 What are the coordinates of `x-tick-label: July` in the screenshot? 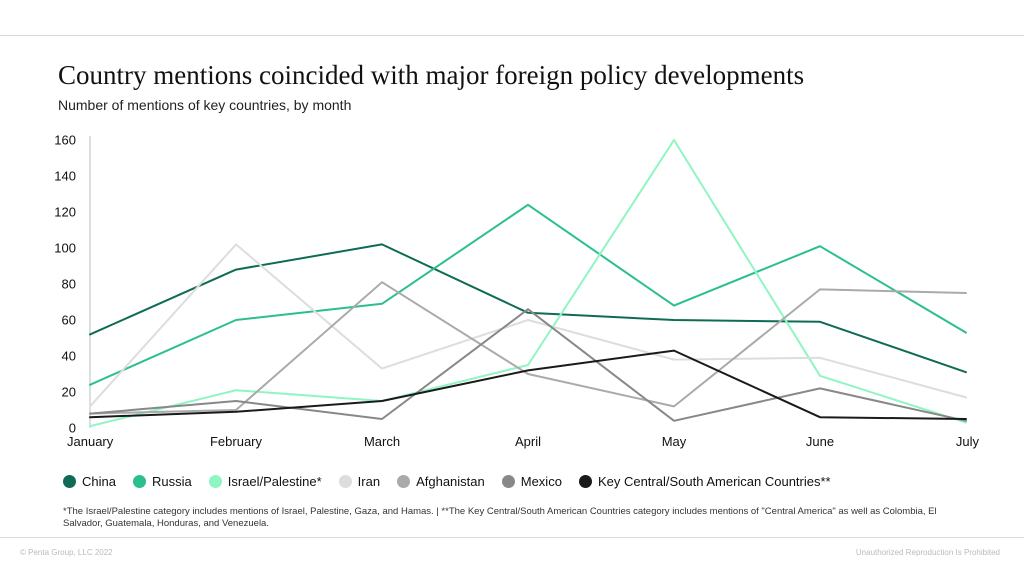 It's located at (968, 441).